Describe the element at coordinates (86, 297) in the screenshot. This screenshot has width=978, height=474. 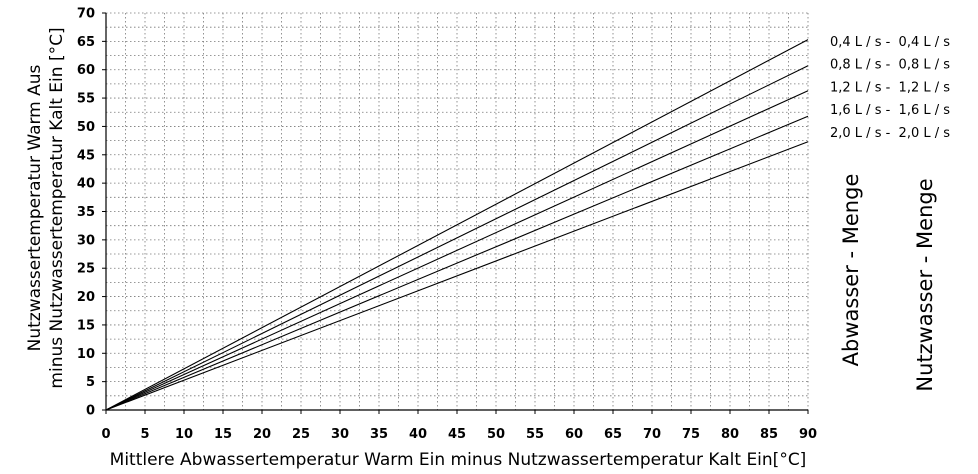
I see `y-tick-label: 20` at that location.